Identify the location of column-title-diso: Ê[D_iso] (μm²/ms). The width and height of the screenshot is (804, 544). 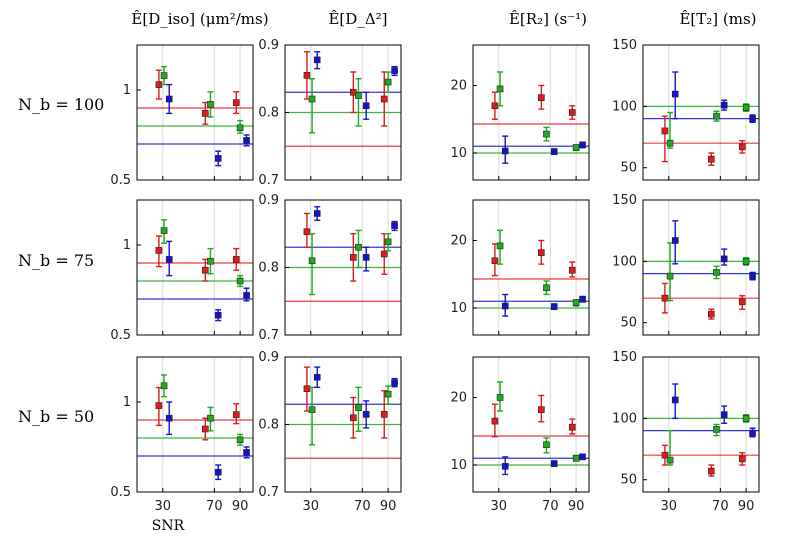
(199, 19).